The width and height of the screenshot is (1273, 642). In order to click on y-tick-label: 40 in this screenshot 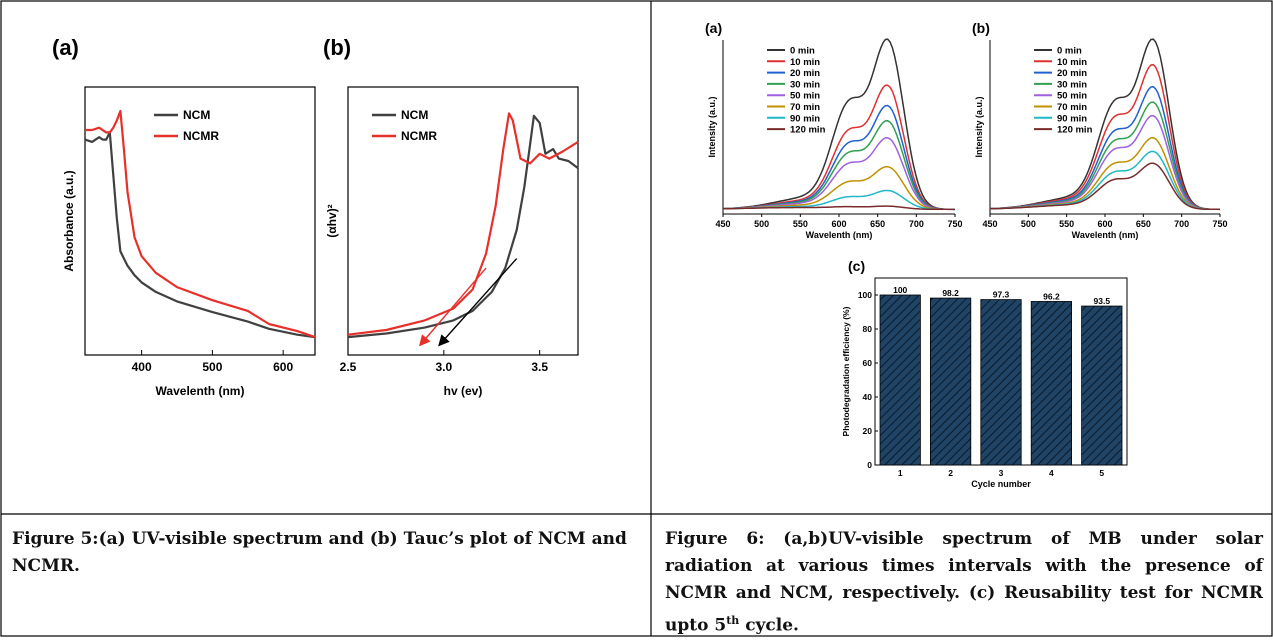, I will do `click(868, 397)`.